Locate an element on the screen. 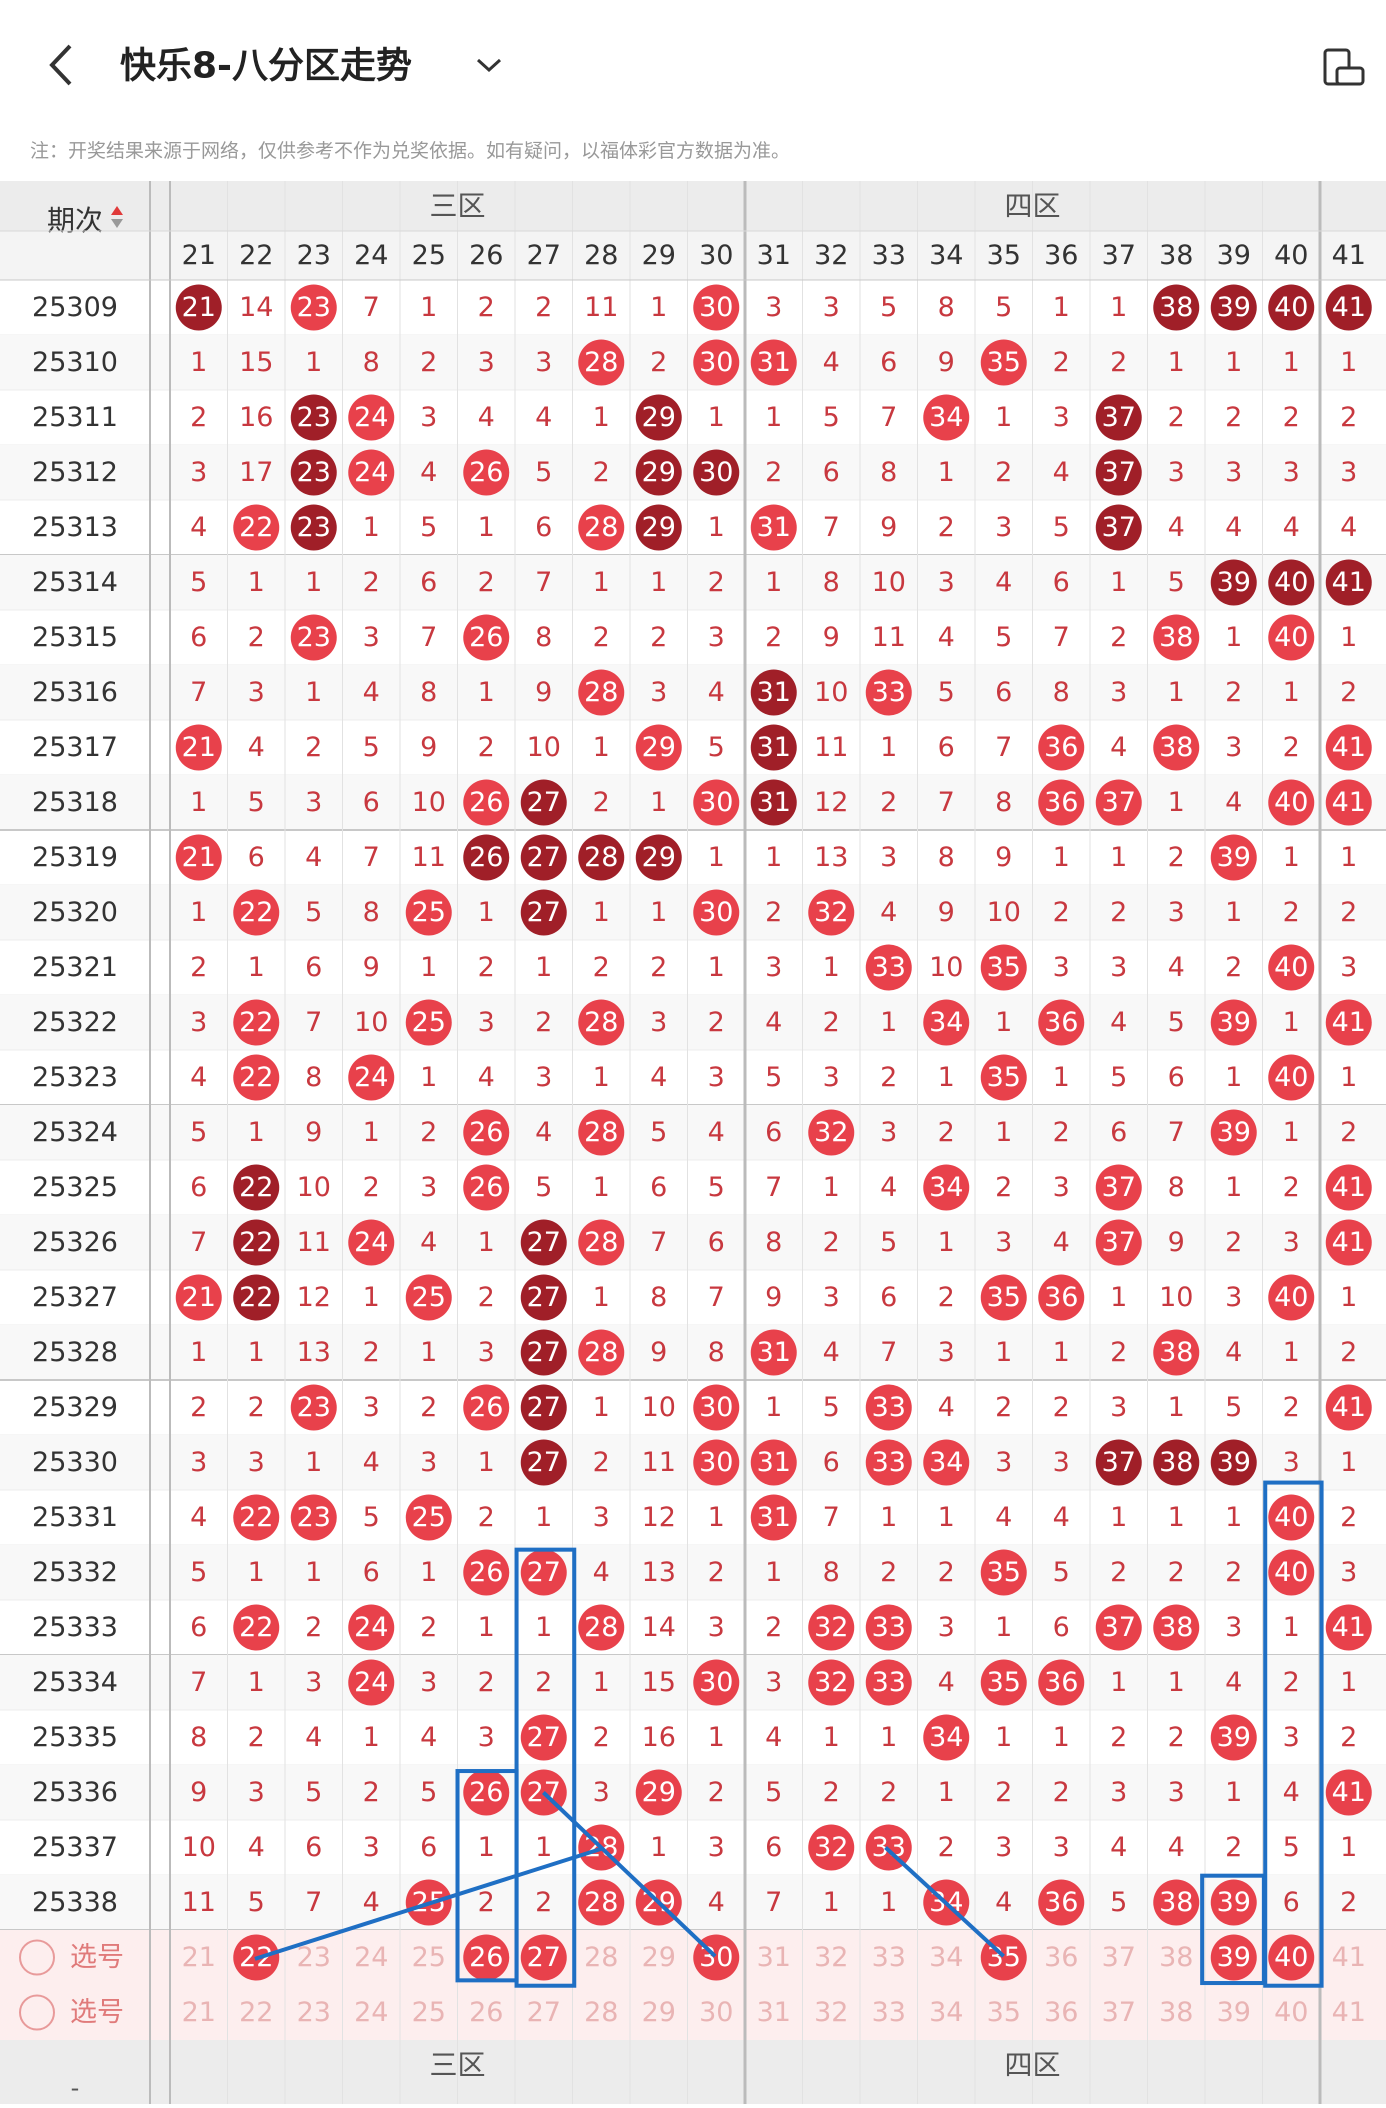 The height and width of the screenshot is (2108, 1386). ball-number: 31 is located at coordinates (774, 527).